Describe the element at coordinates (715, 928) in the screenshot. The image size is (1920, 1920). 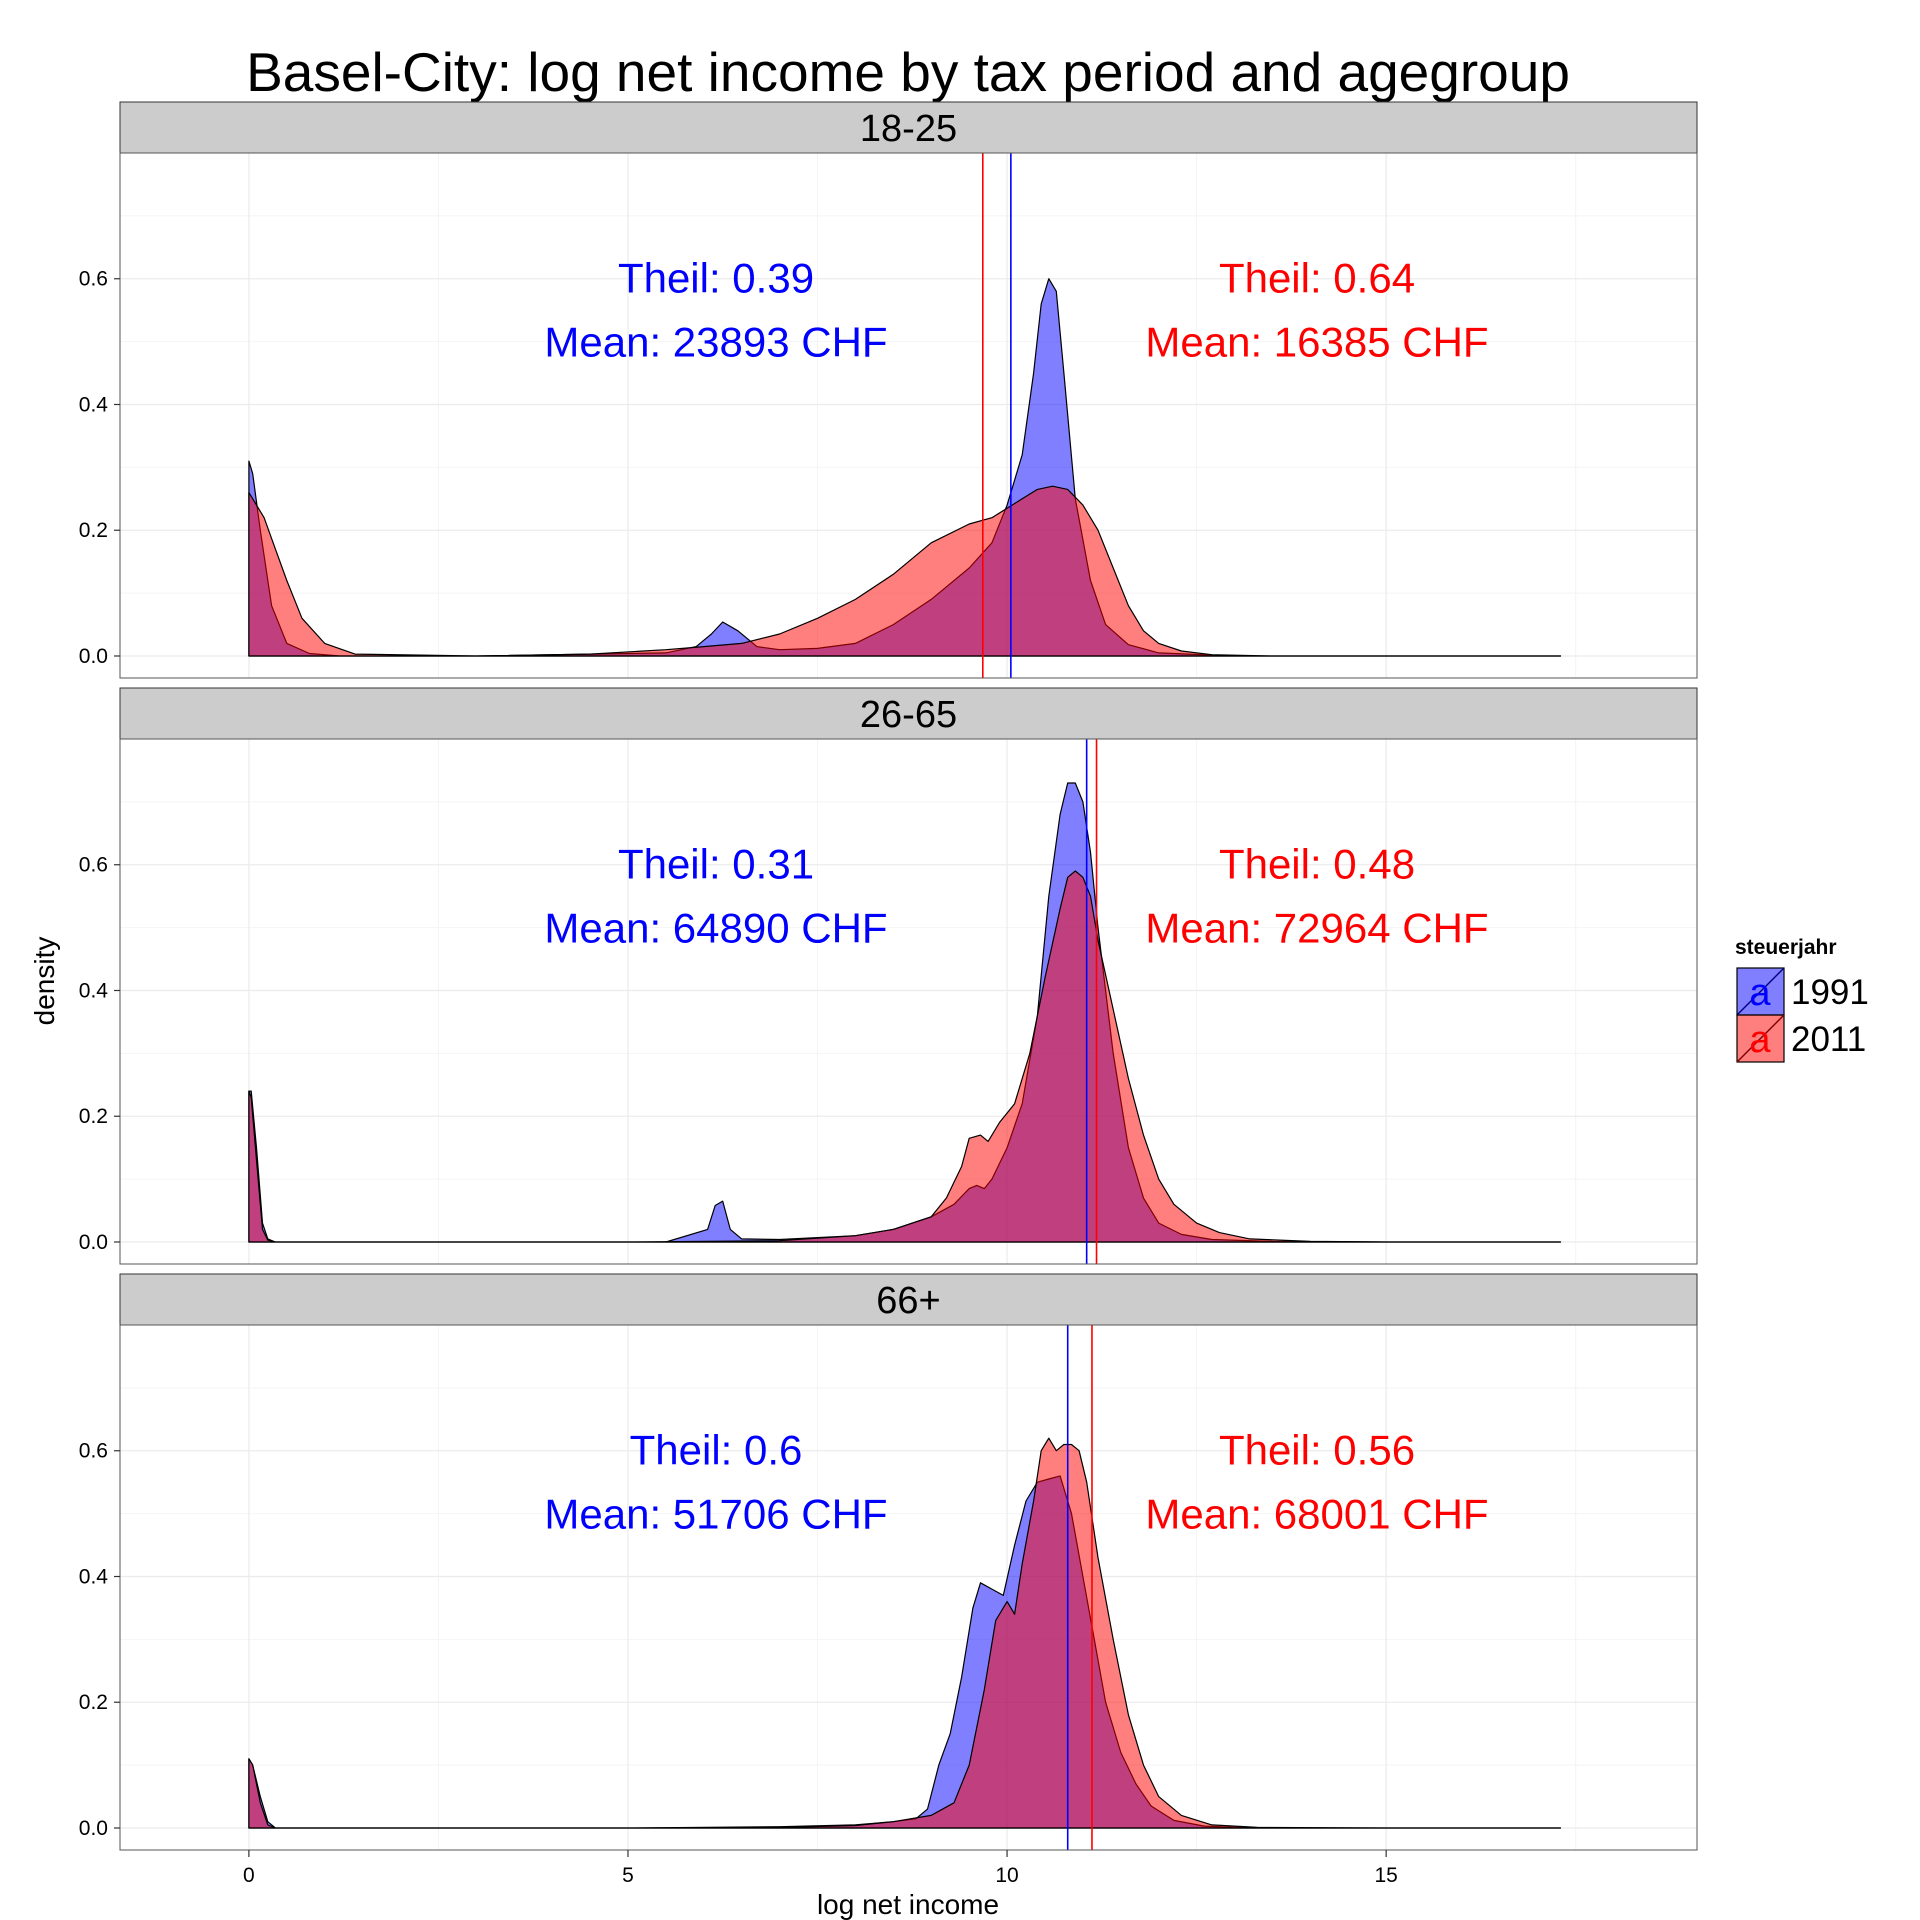
I see `mean-annotation-1991: Mean: 64890 CHF` at that location.